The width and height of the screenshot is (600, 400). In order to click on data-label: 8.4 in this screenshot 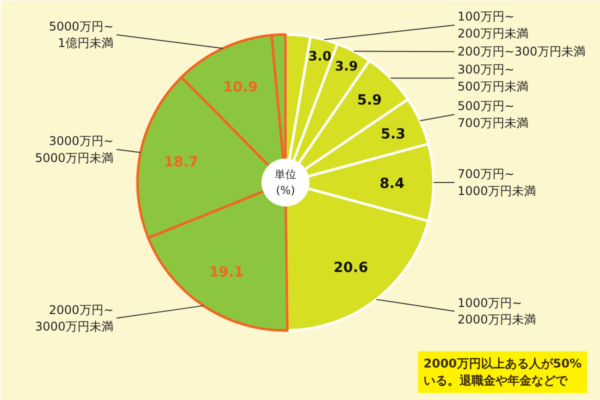, I will do `click(392, 184)`.